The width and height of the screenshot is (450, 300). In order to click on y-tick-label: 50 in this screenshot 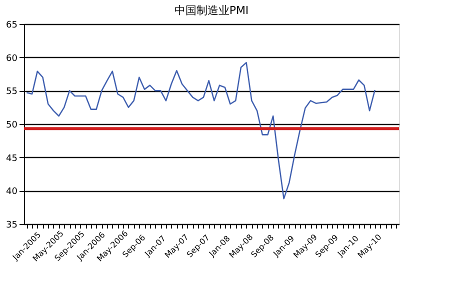, I will do `click(12, 125)`.